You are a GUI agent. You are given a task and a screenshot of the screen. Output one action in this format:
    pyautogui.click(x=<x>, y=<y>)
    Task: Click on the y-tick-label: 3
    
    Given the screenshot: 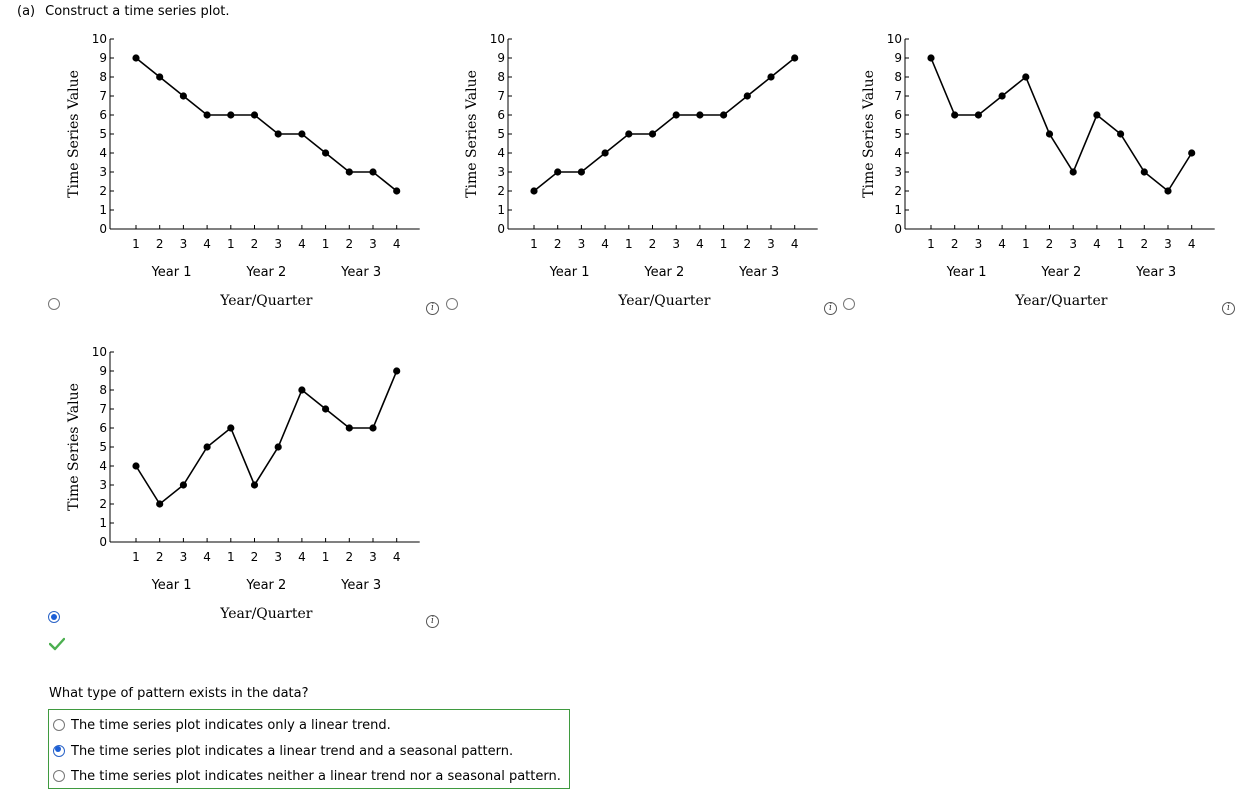 What is the action you would take?
    pyautogui.click(x=103, y=485)
    